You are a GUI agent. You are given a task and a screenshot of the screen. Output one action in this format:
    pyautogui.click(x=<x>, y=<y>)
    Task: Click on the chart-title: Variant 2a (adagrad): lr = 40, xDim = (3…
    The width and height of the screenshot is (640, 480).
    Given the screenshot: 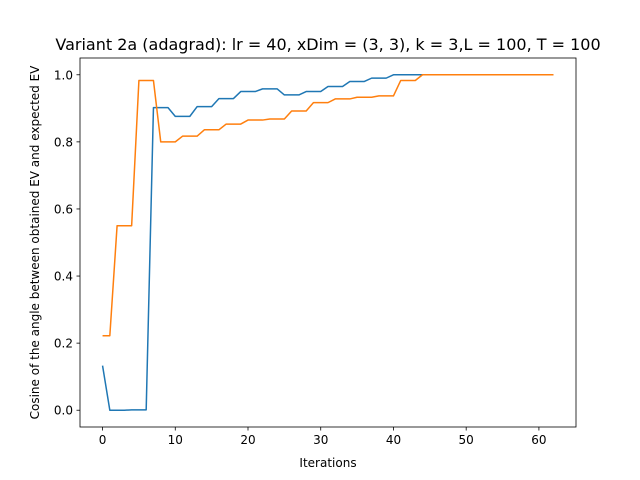 What is the action you would take?
    pyautogui.click(x=327, y=44)
    